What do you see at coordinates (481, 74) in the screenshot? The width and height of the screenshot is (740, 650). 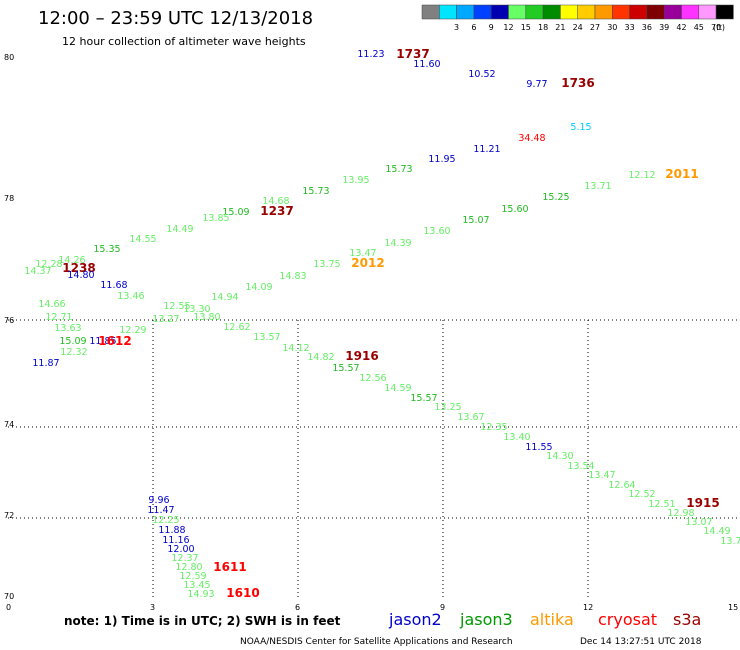 I see `wave-height-value: 10.52` at bounding box center [481, 74].